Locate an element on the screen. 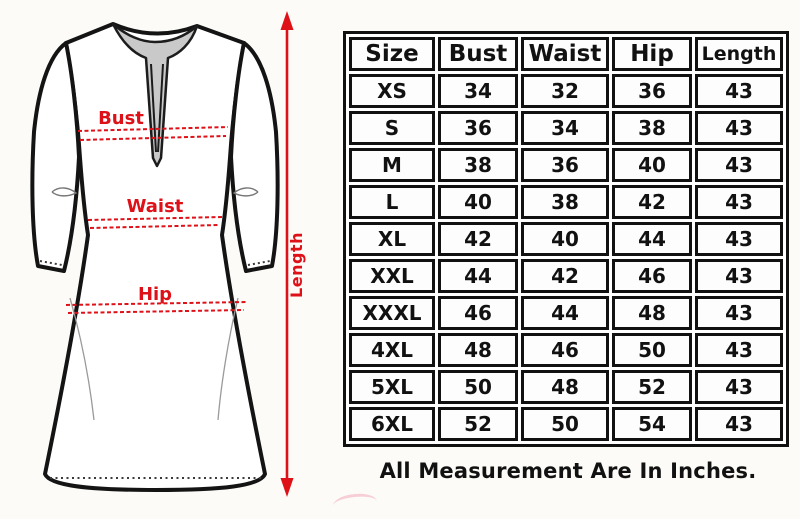 This screenshot has height=519, width=800. hip-cell: 36 is located at coordinates (652, 91).